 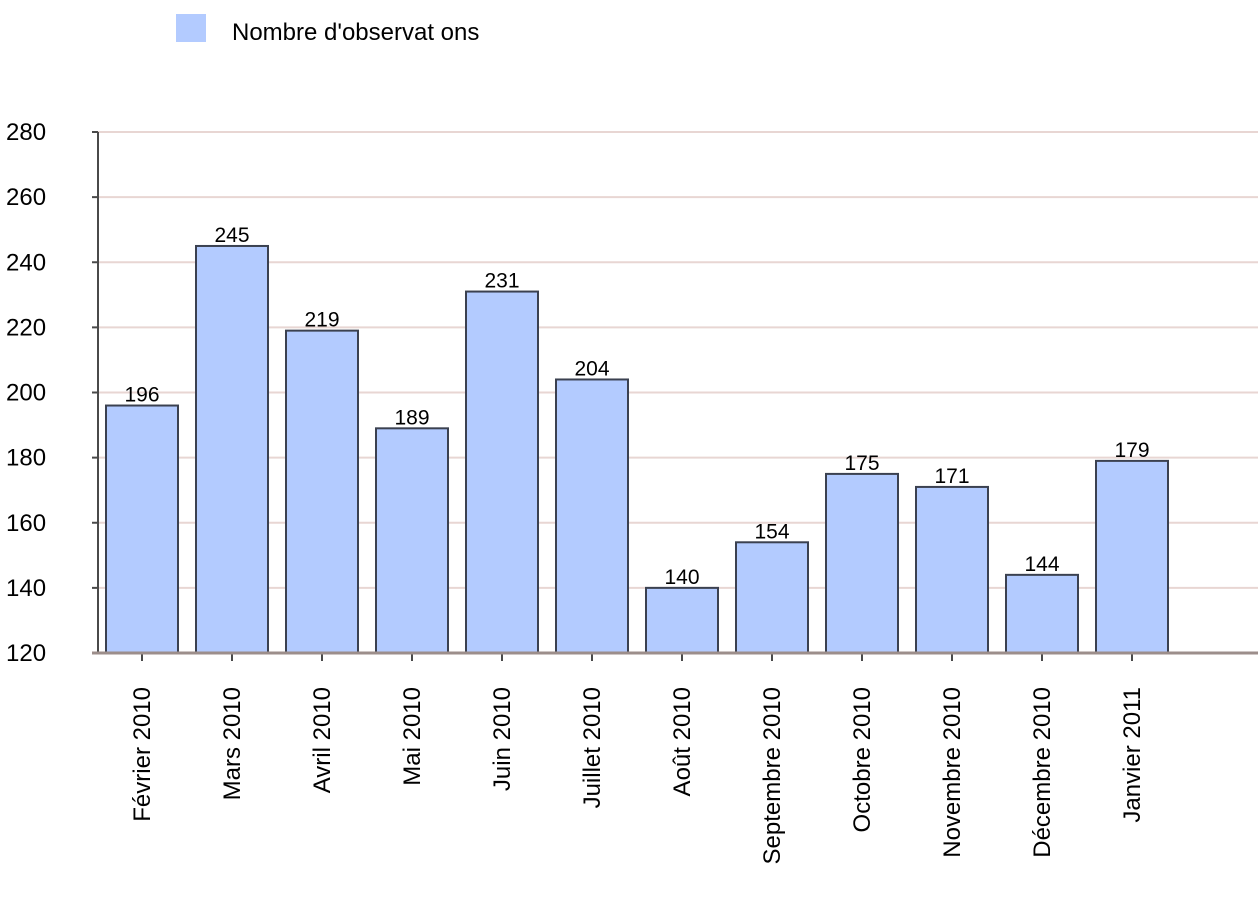 I want to click on y-tick-label: 160, so click(x=26, y=523).